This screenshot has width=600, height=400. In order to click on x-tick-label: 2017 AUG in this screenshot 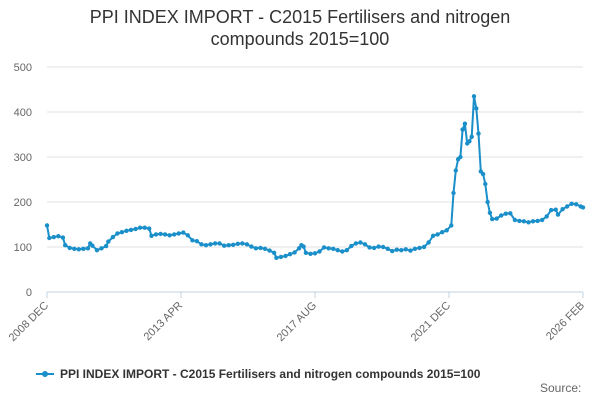, I will do `click(297, 322)`.